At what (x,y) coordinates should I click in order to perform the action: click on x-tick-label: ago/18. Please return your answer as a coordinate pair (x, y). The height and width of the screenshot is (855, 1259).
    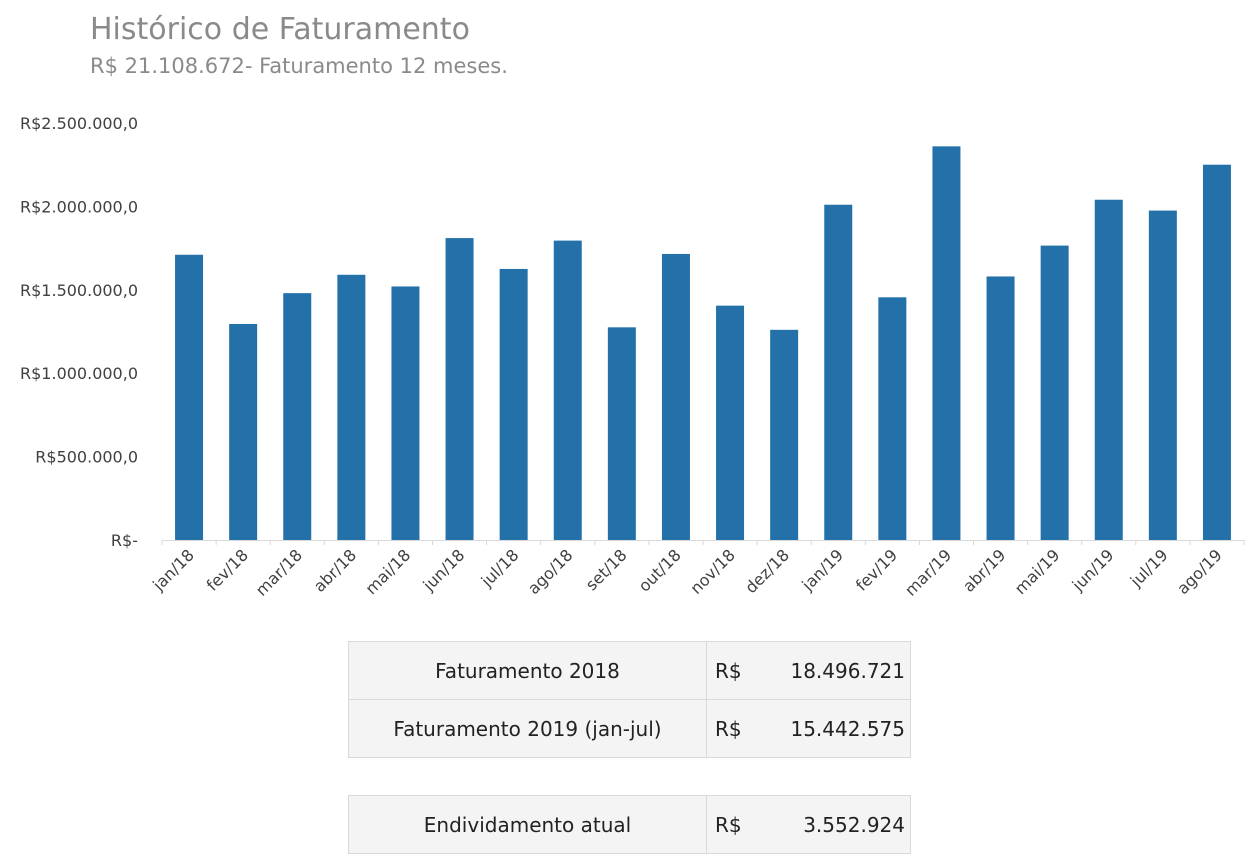
    Looking at the image, I should click on (550, 571).